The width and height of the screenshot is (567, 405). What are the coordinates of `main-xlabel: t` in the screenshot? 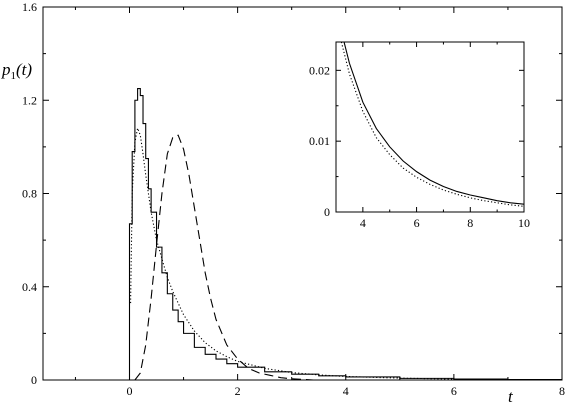 It's located at (511, 396).